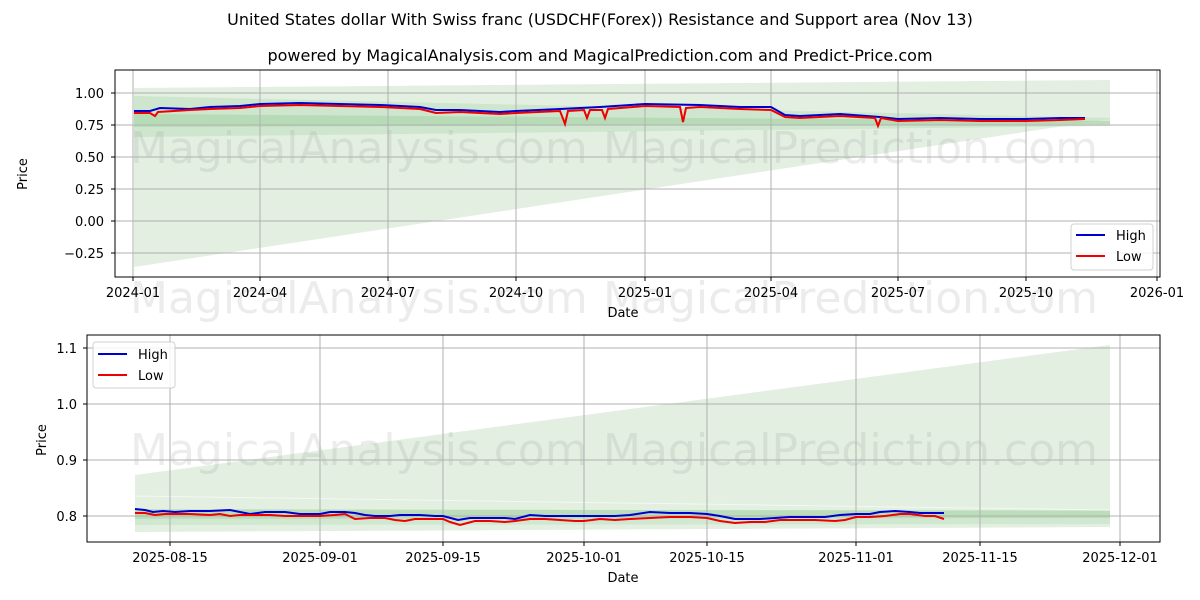 The width and height of the screenshot is (1200, 600). I want to click on svg-text: 1.1, so click(66, 349).